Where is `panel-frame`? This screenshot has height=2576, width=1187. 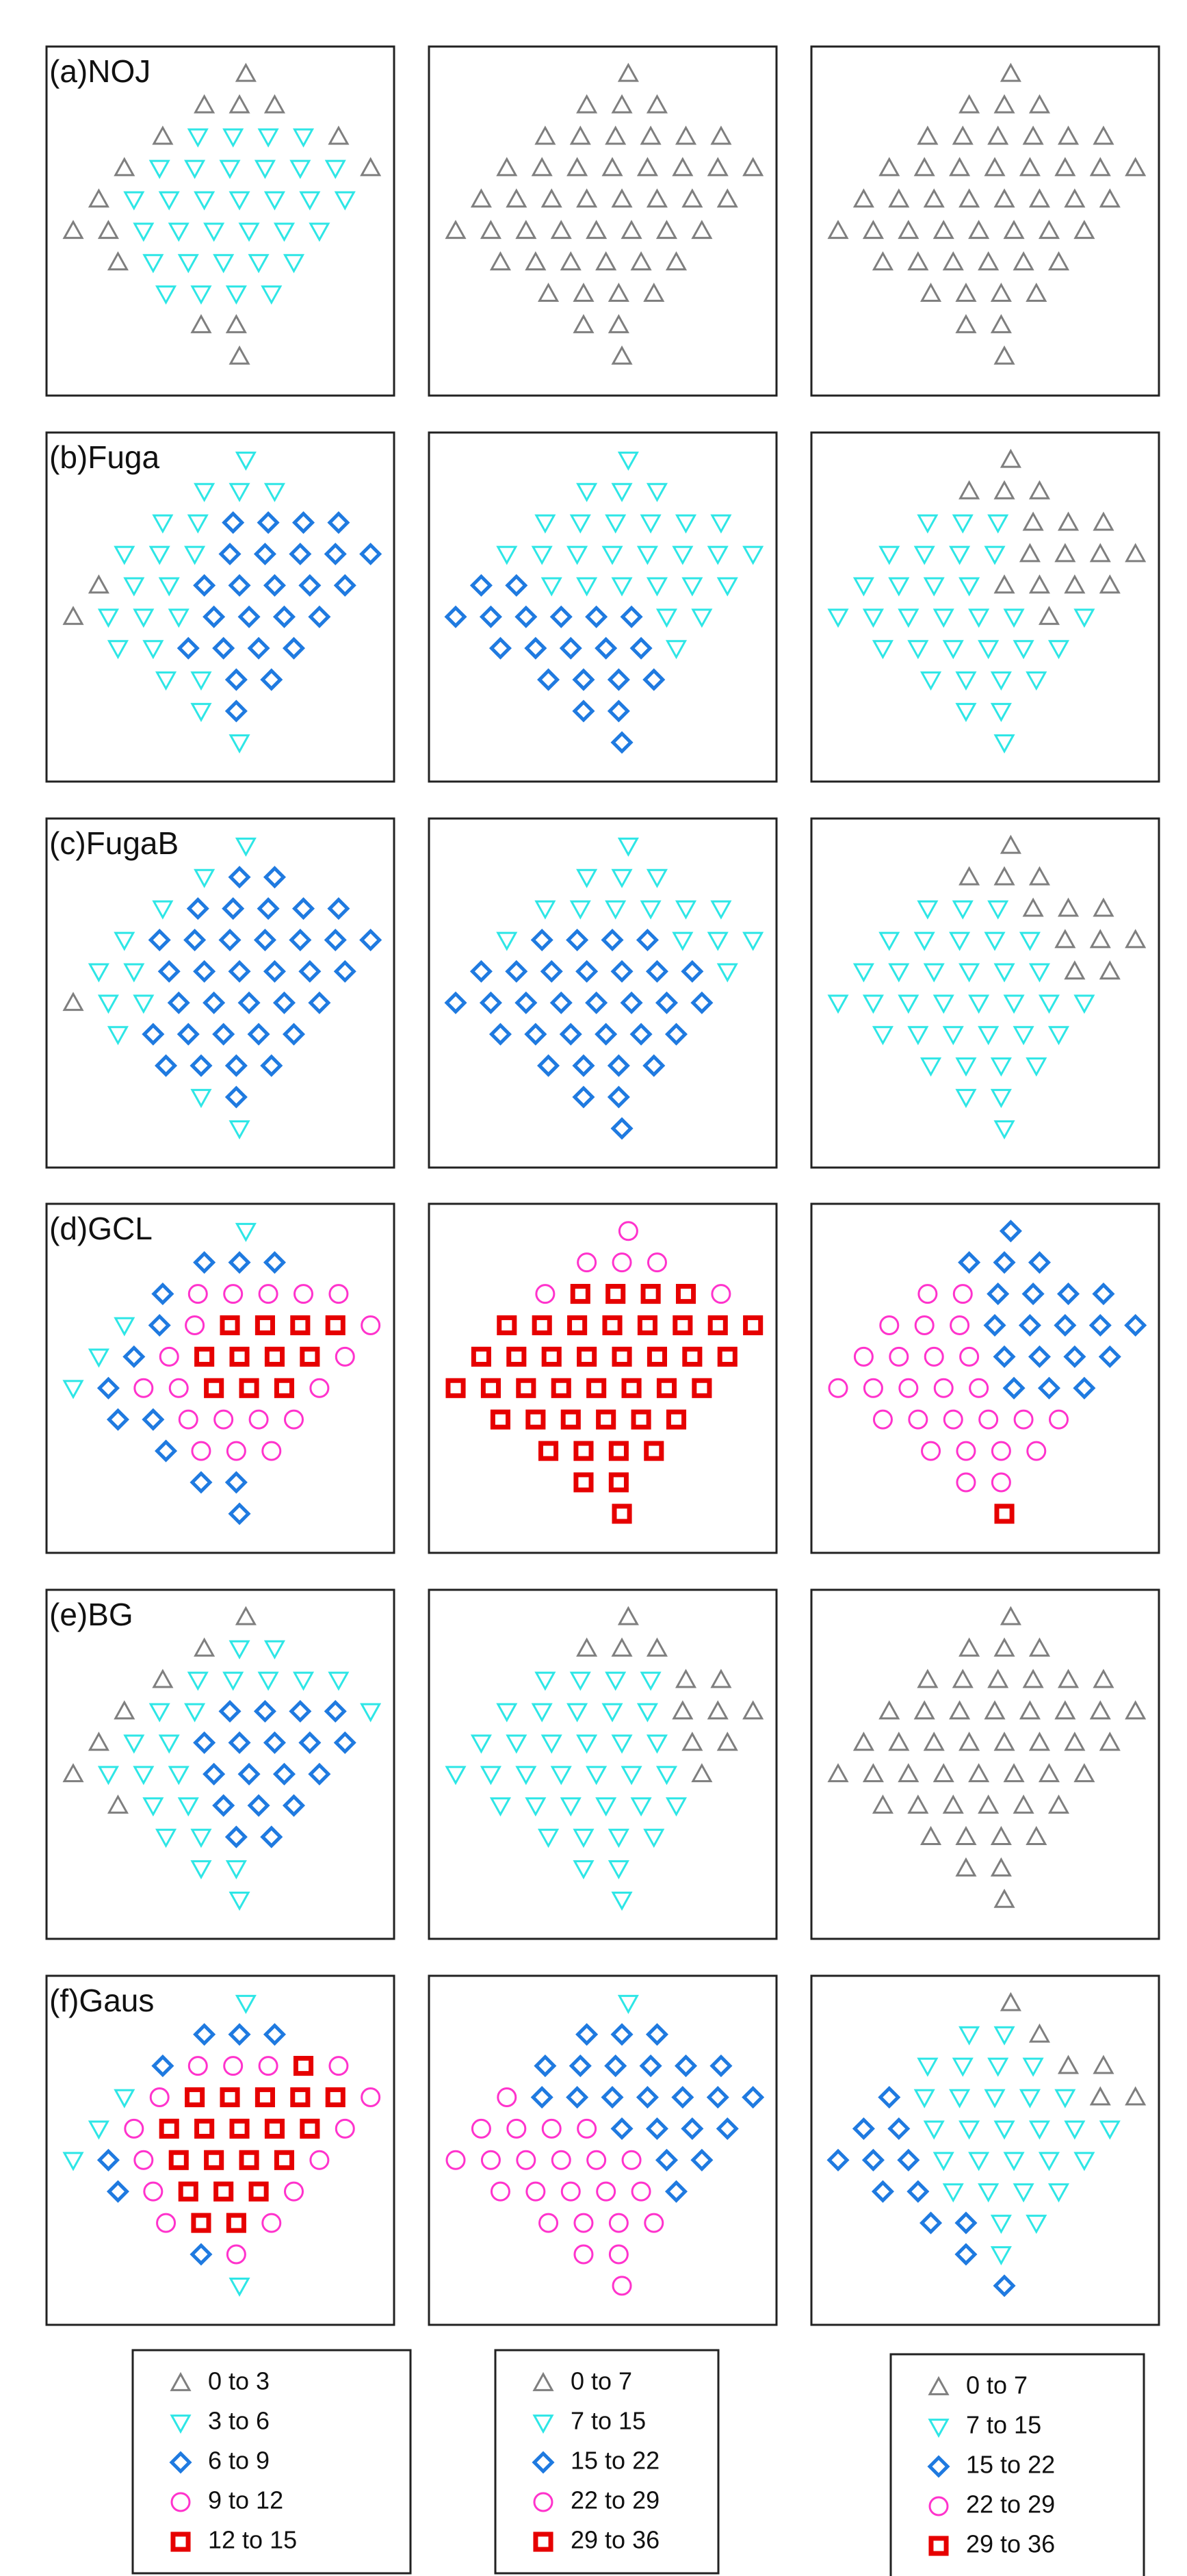
panel-frame is located at coordinates (985, 1764).